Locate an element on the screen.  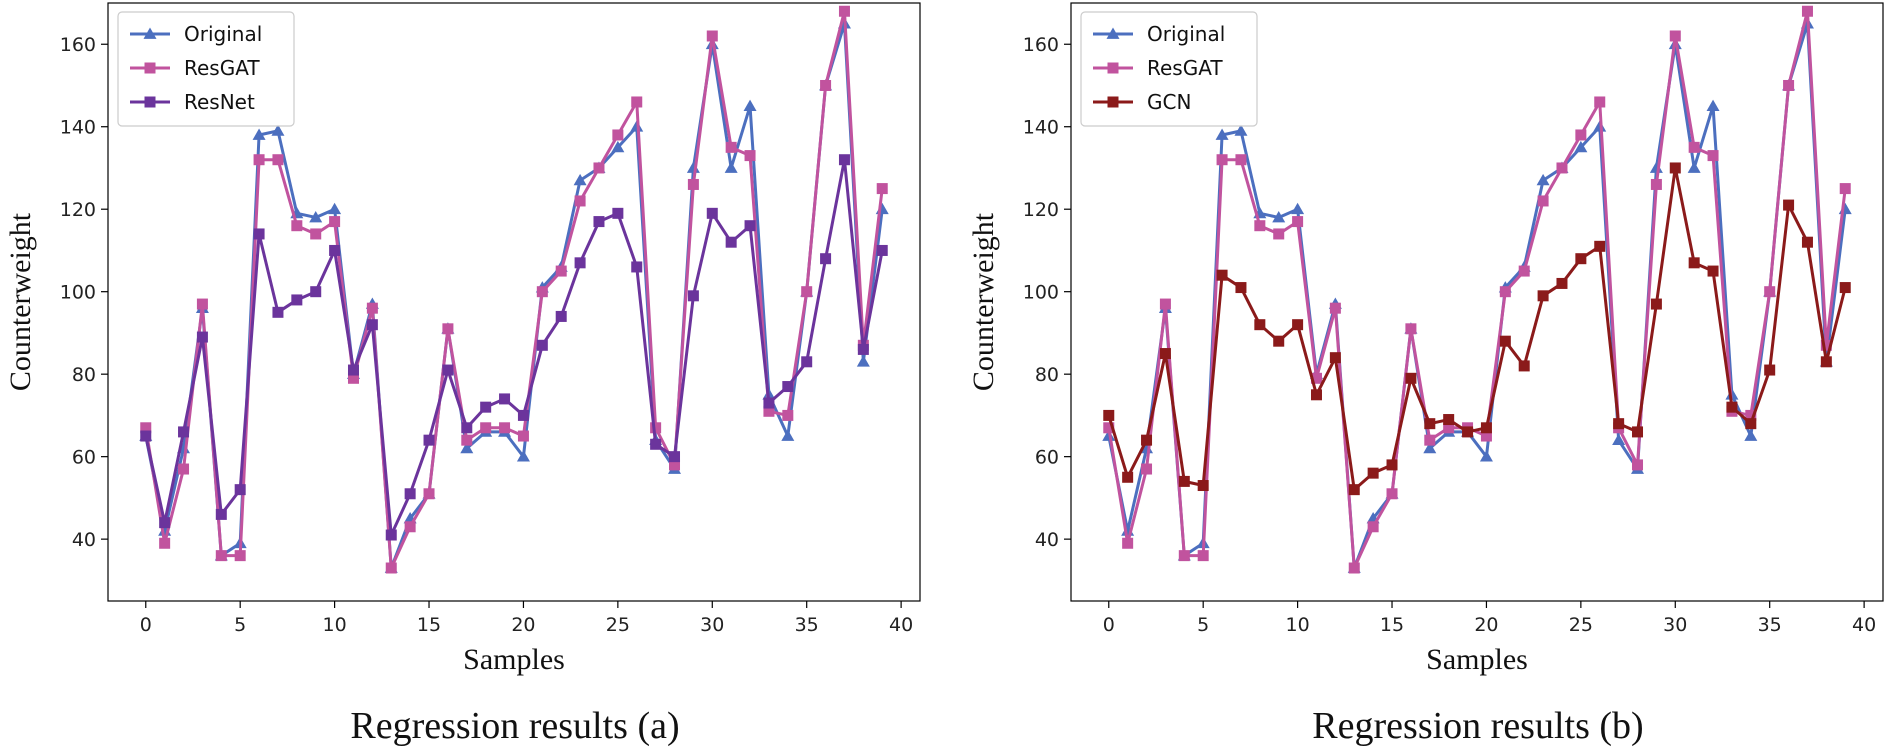
x-tick-label: 5 is located at coordinates (240, 625).